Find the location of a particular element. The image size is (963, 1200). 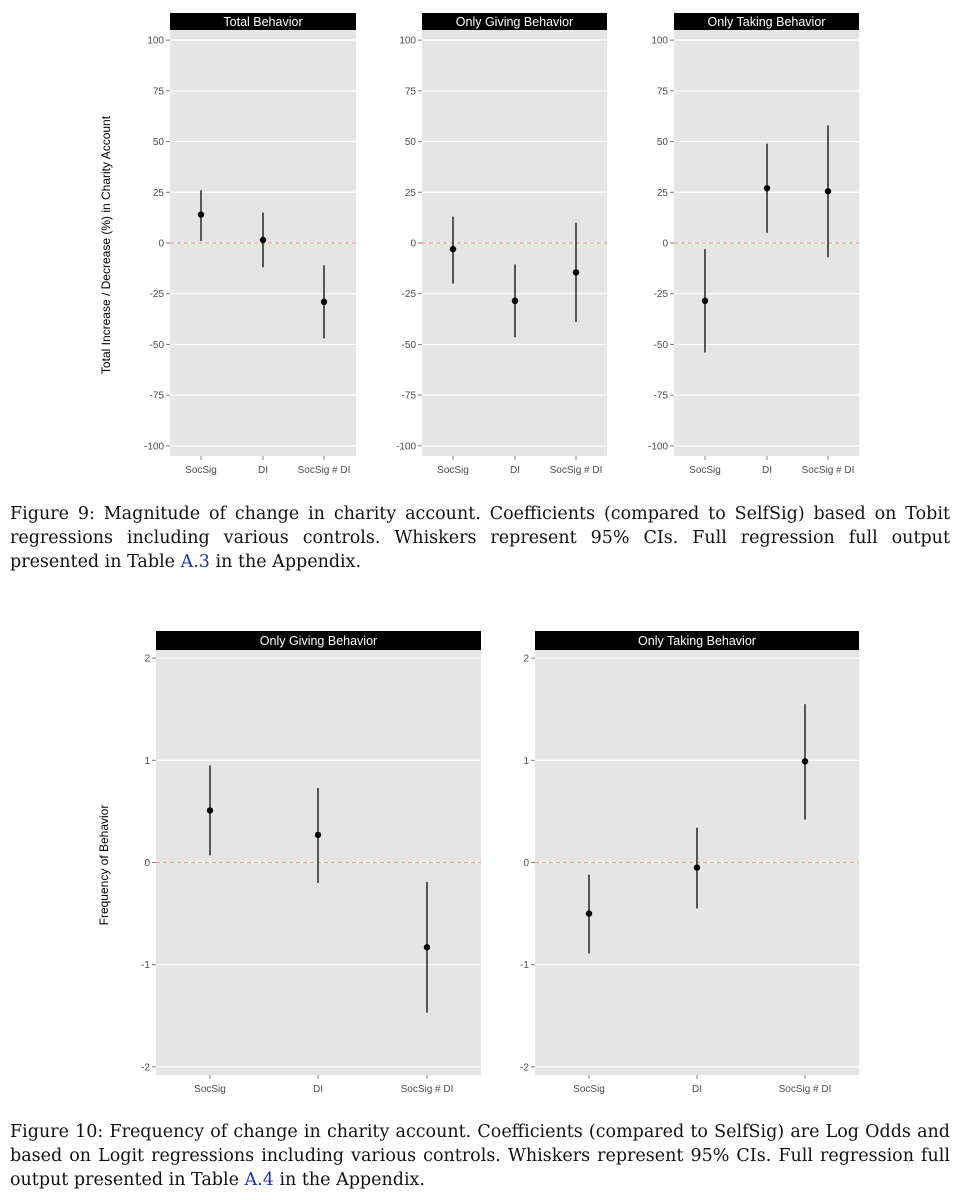

chart1-ytick-label: 100 is located at coordinates (155, 41).